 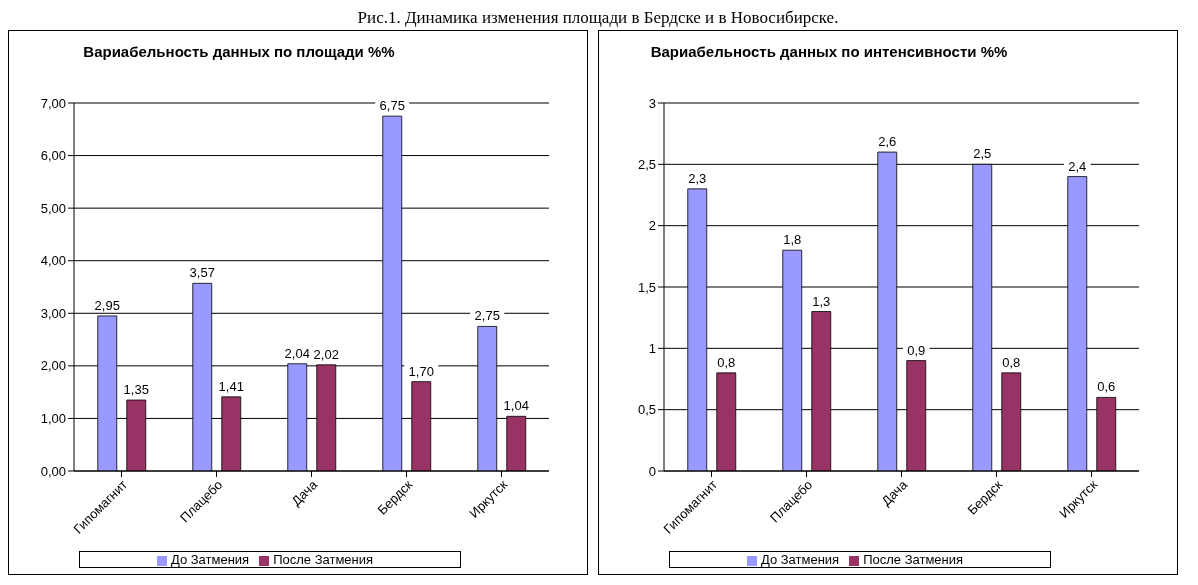 What do you see at coordinates (652, 348) in the screenshot?
I see `y-tick-label: 1` at bounding box center [652, 348].